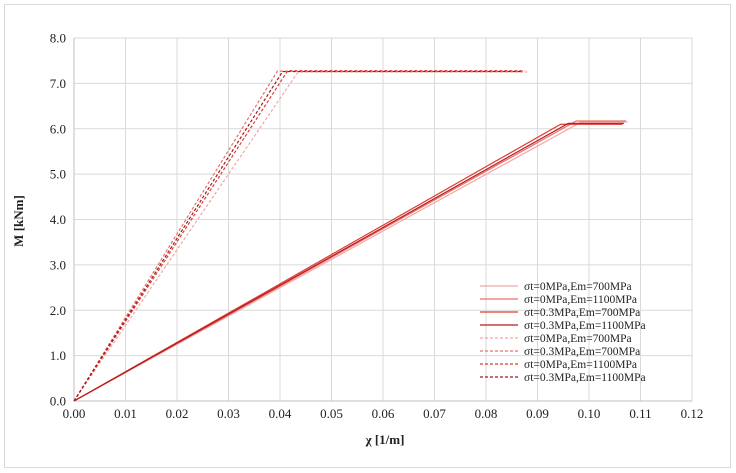 Image resolution: width=736 pixels, height=473 pixels. Describe the element at coordinates (58, 38) in the screenshot. I see `y-tick-label: 8.0` at that location.